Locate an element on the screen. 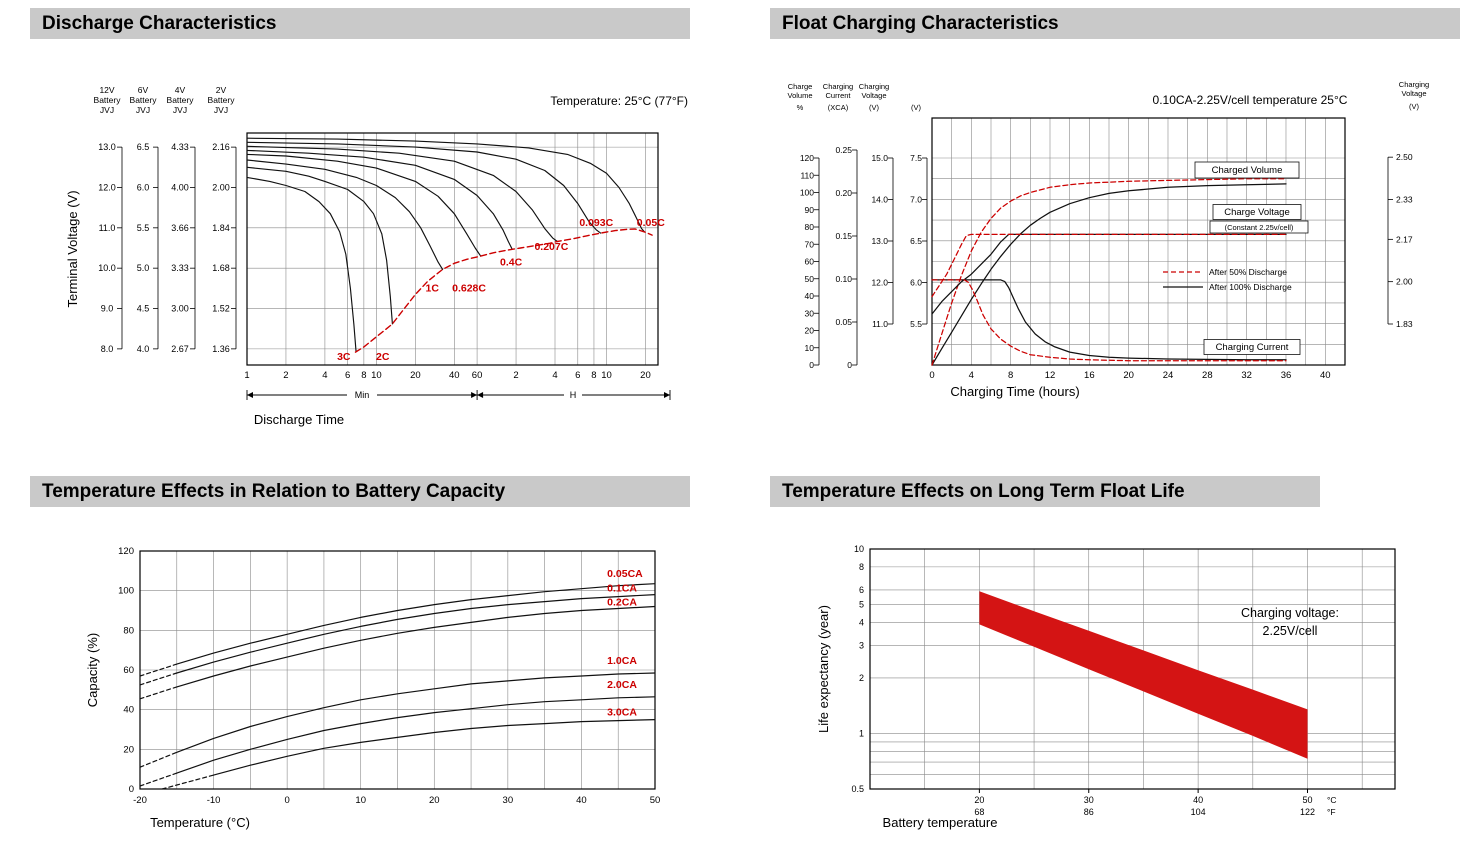  y-tick-label: 120 is located at coordinates (807, 158).